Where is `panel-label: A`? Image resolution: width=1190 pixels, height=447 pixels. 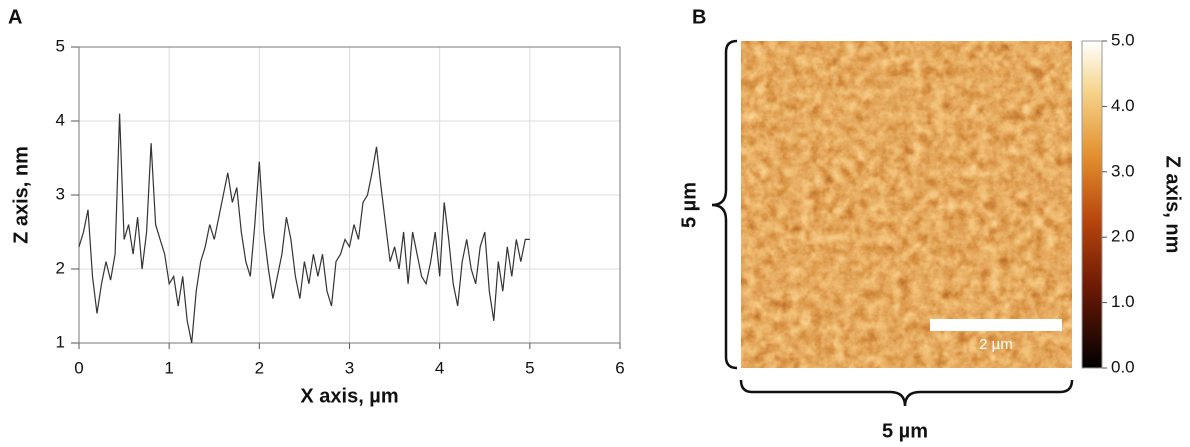 panel-label: A is located at coordinates (15, 17).